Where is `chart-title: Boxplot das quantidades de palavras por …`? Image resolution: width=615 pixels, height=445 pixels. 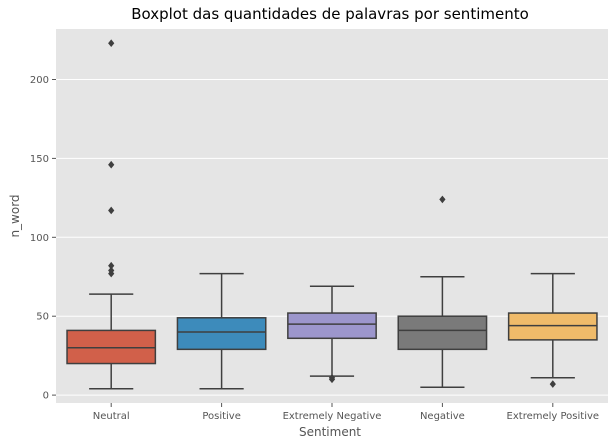
chart-title: Boxplot das quantidades de palavras por … is located at coordinates (330, 14).